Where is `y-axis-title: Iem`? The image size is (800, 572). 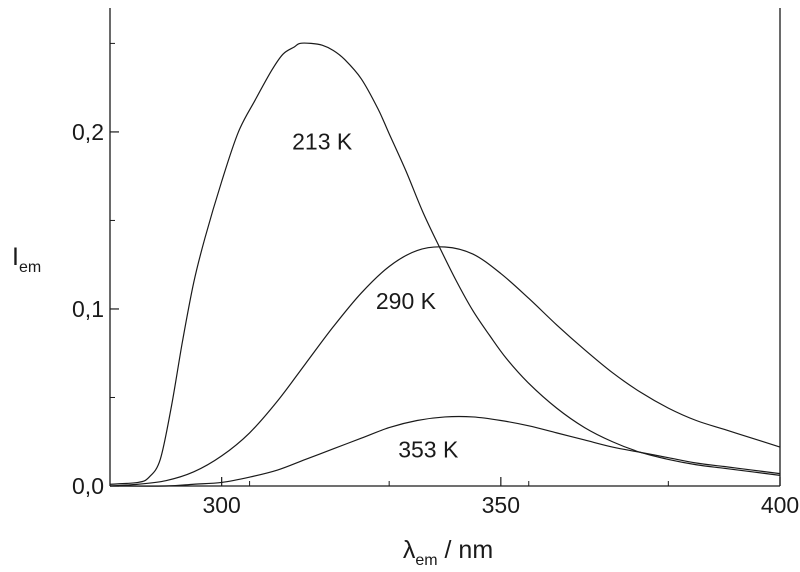 y-axis-title: Iem is located at coordinates (26, 259).